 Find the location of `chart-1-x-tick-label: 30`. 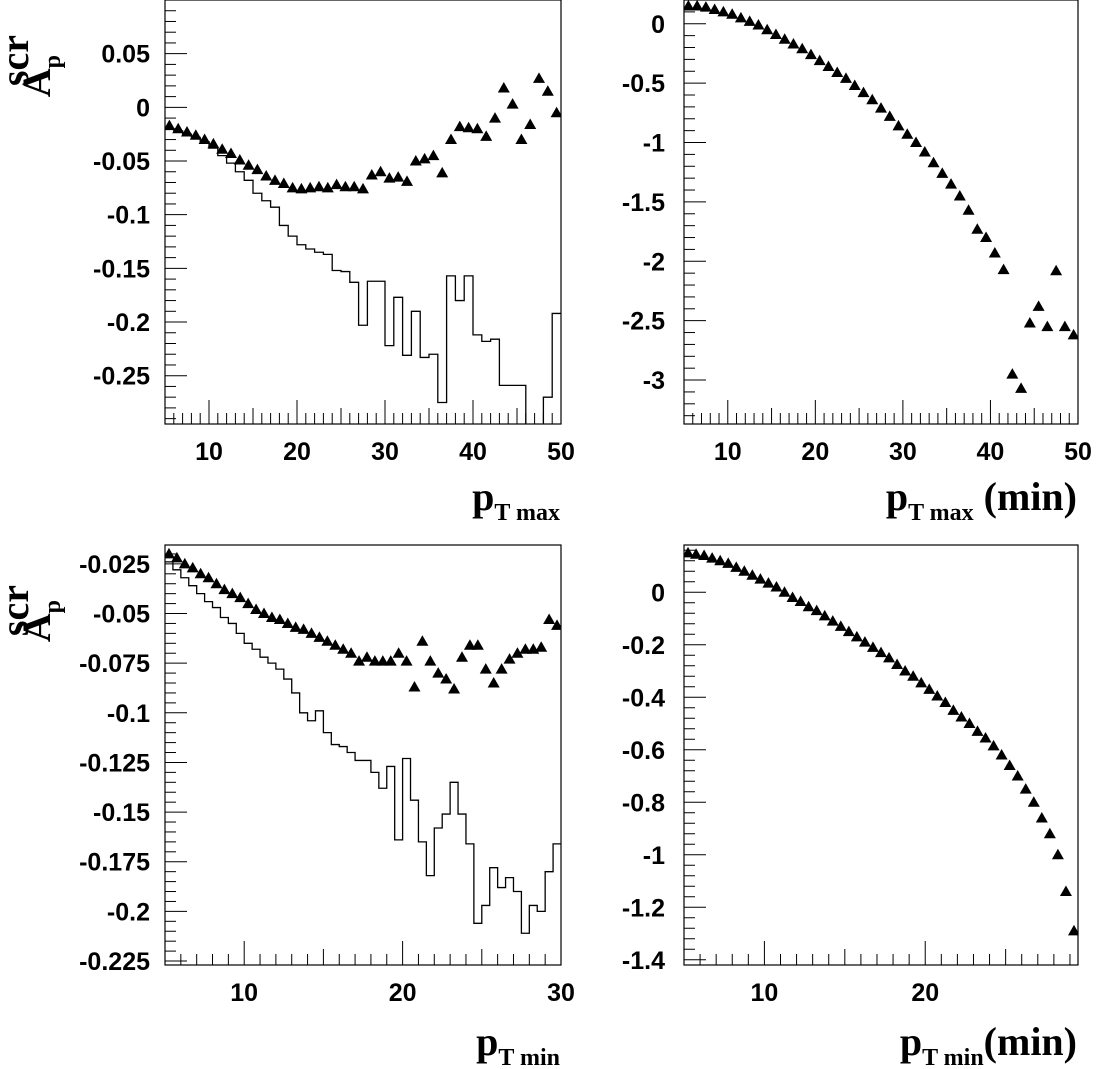

chart-1-x-tick-label: 30 is located at coordinates (903, 452).